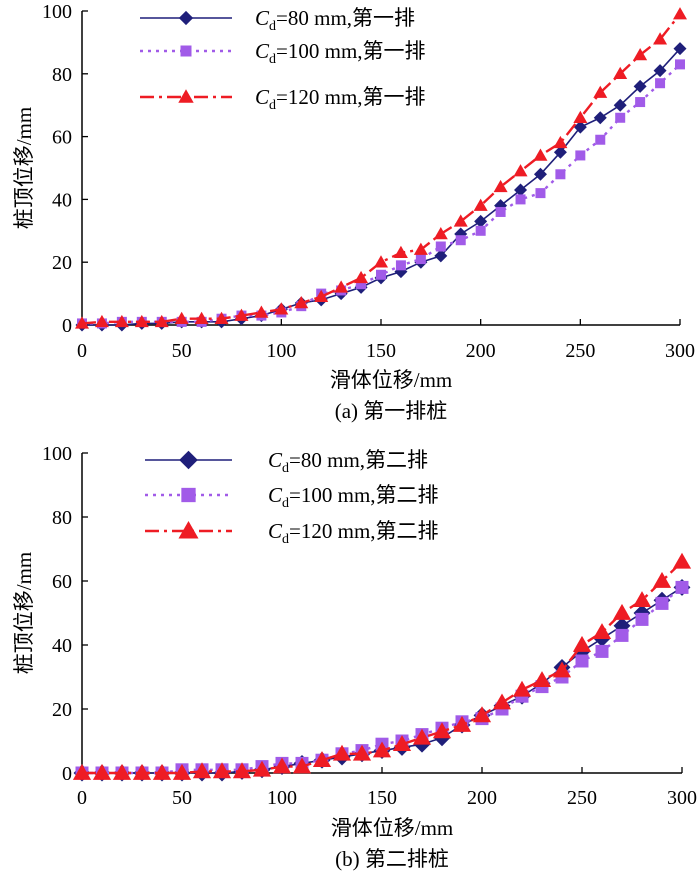  What do you see at coordinates (391, 411) in the screenshot?
I see `panel-caption: (a) 第一排桩` at bounding box center [391, 411].